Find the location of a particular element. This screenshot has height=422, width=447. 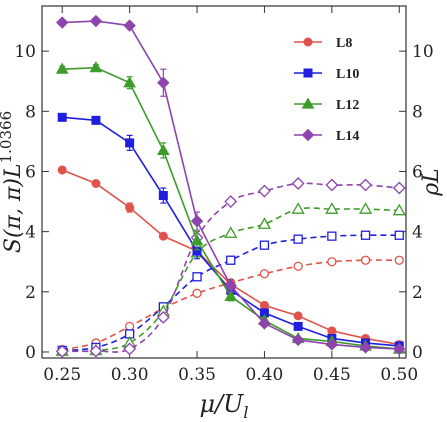

legend-item-l8: L8 is located at coordinates (323, 43).